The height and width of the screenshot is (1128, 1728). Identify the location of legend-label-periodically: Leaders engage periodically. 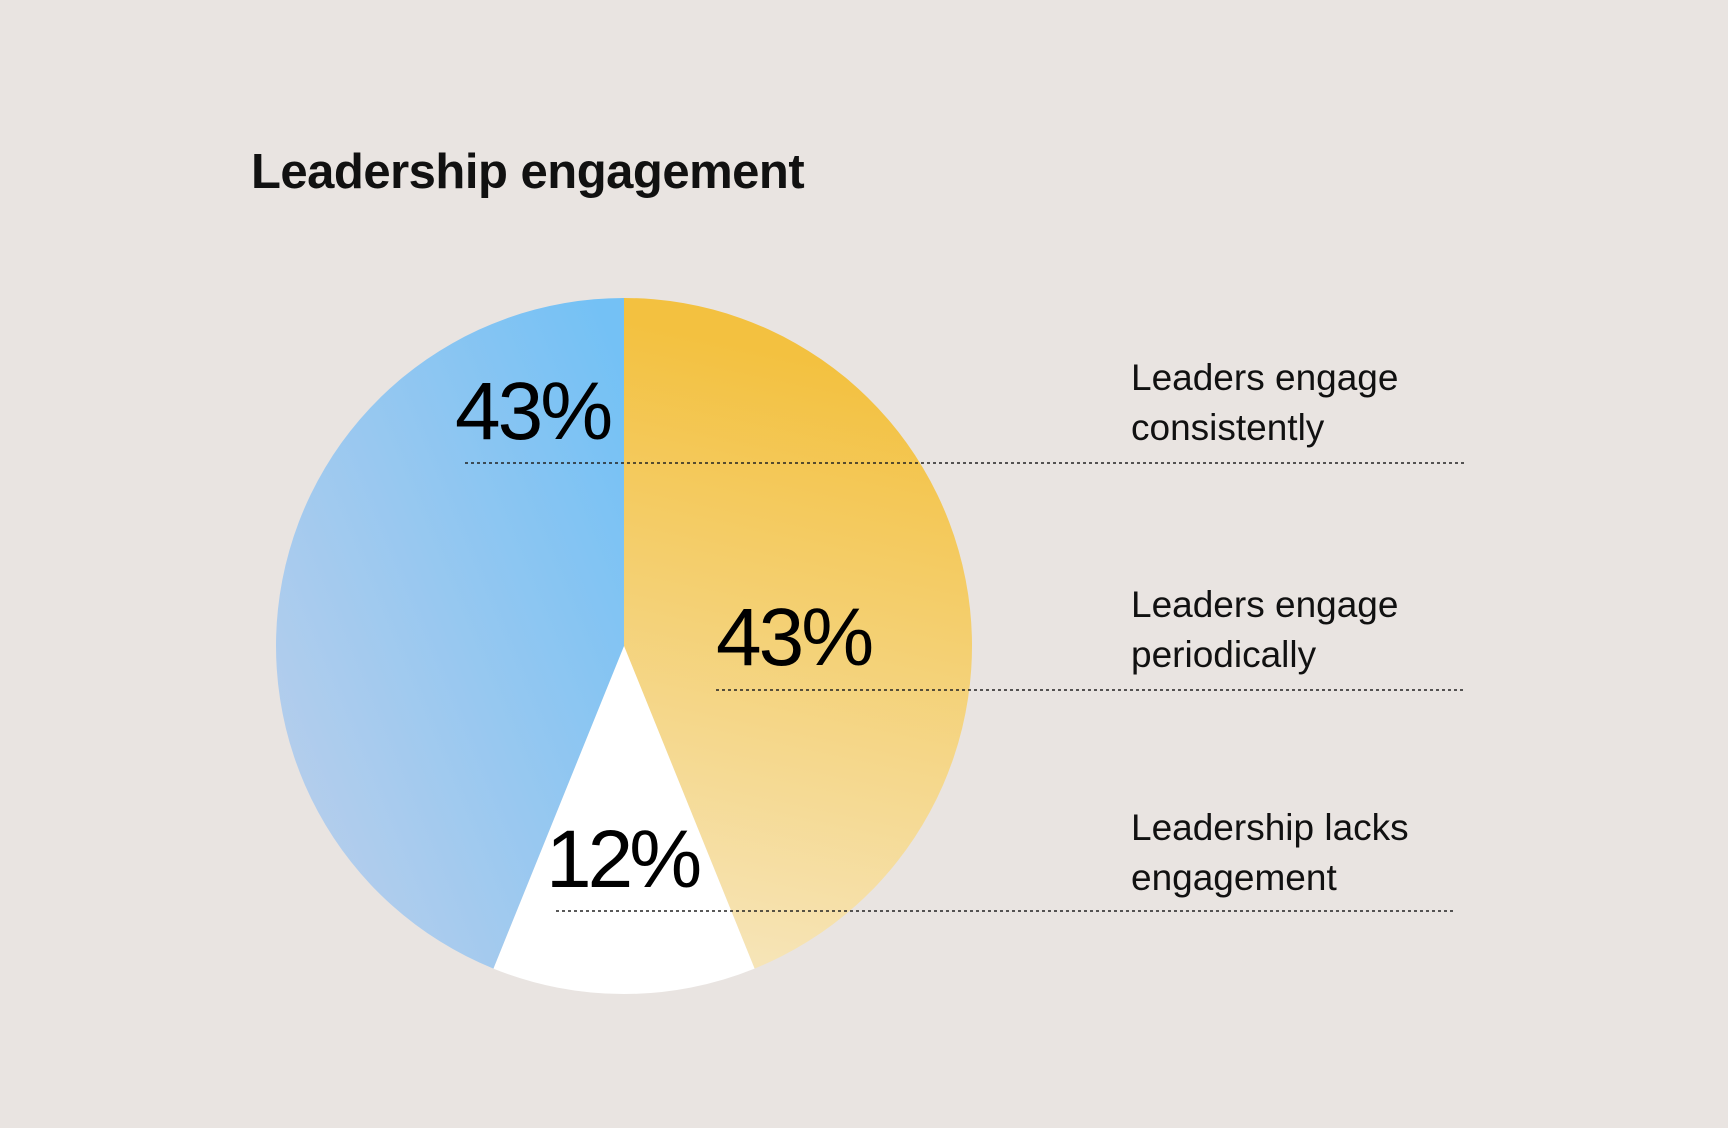
(1265, 629).